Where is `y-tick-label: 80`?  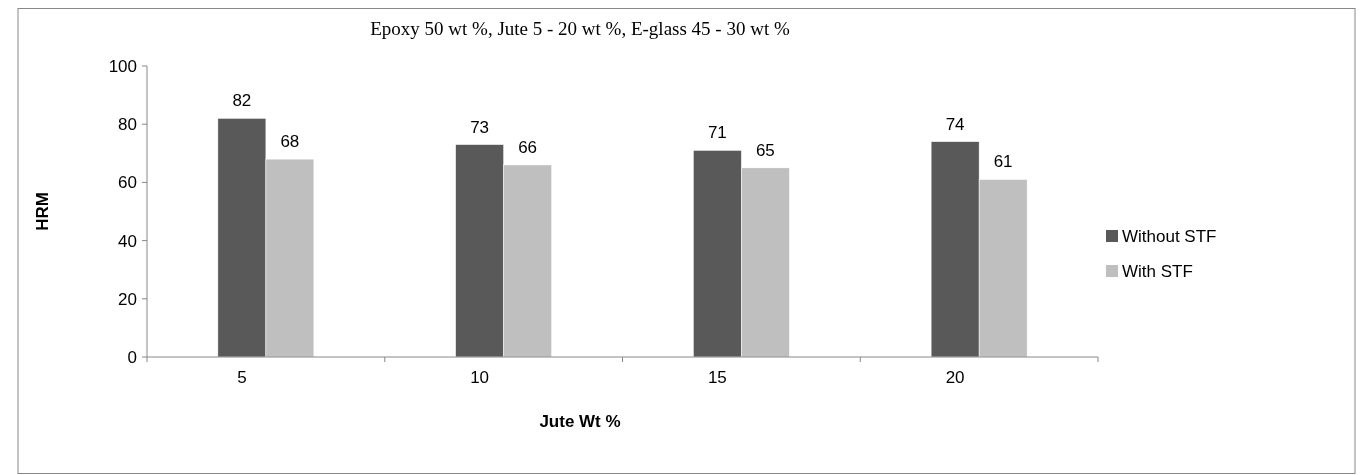 y-tick-label: 80 is located at coordinates (127, 125).